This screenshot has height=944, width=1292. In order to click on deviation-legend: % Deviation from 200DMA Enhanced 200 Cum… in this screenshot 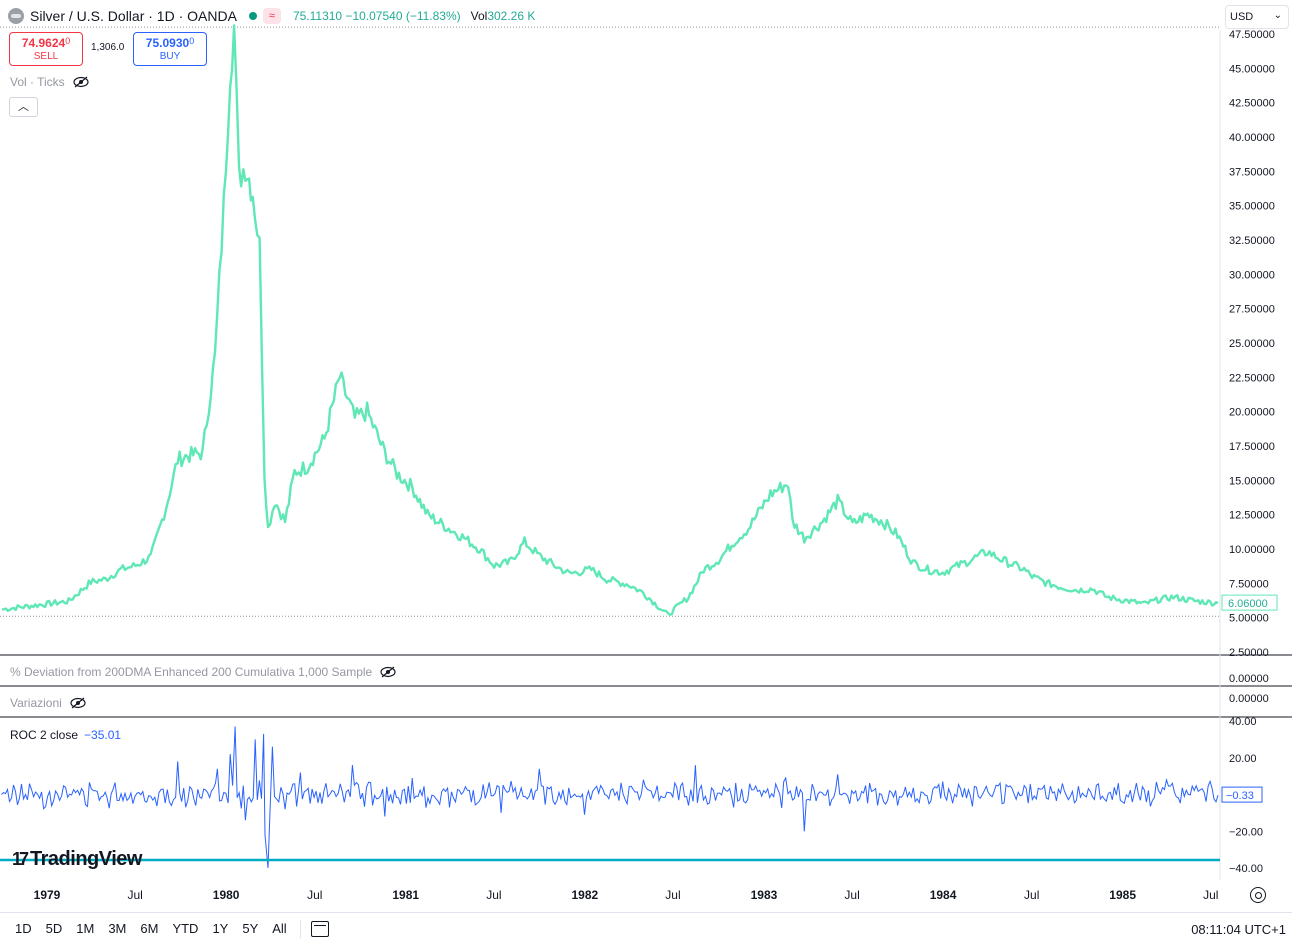, I will do `click(203, 672)`.